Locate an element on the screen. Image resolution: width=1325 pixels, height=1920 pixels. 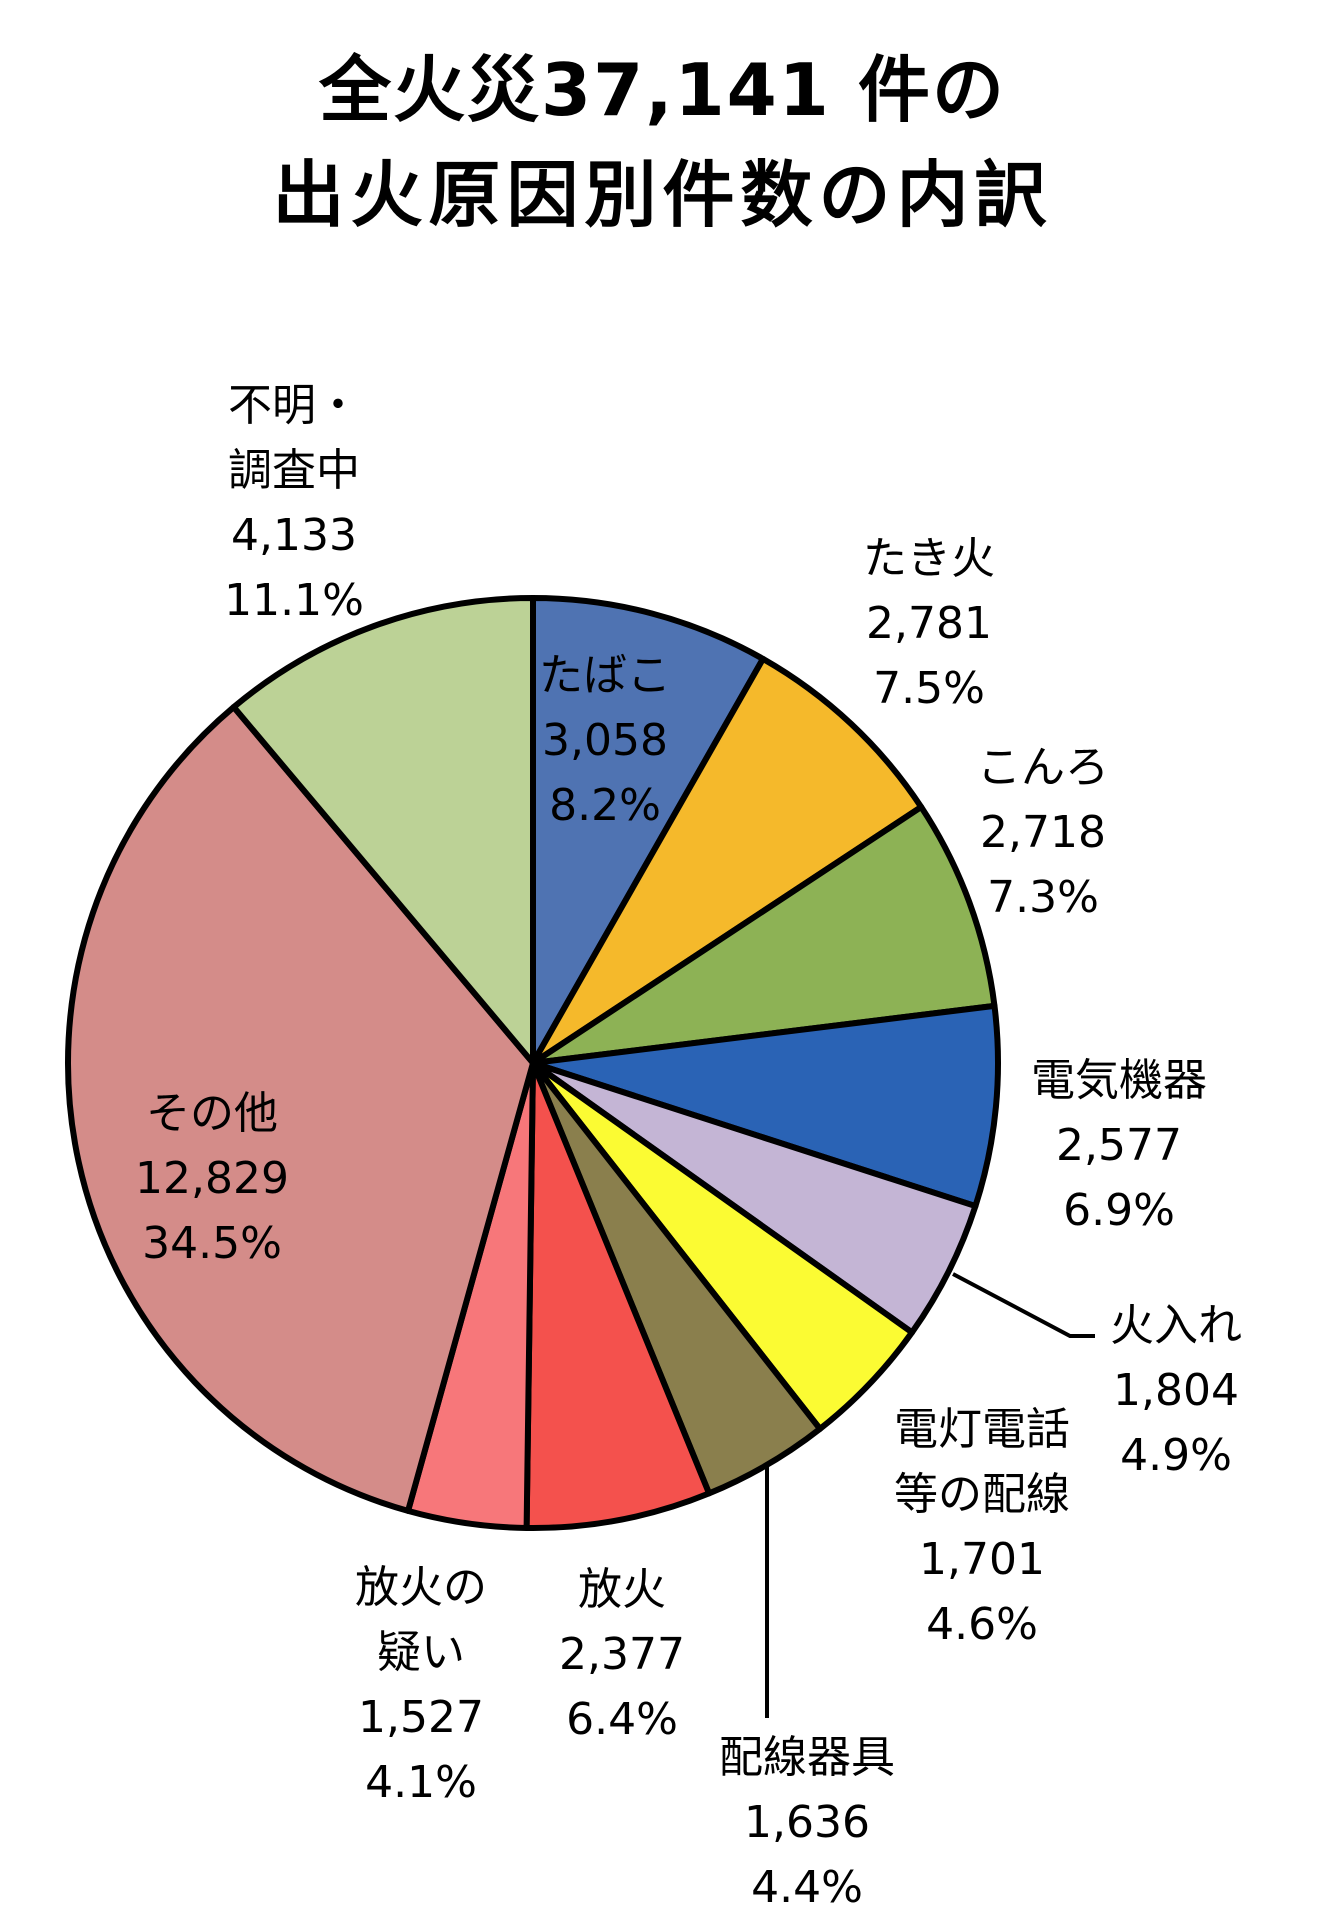
label-konro-count: 2,718 is located at coordinates (1043, 832).